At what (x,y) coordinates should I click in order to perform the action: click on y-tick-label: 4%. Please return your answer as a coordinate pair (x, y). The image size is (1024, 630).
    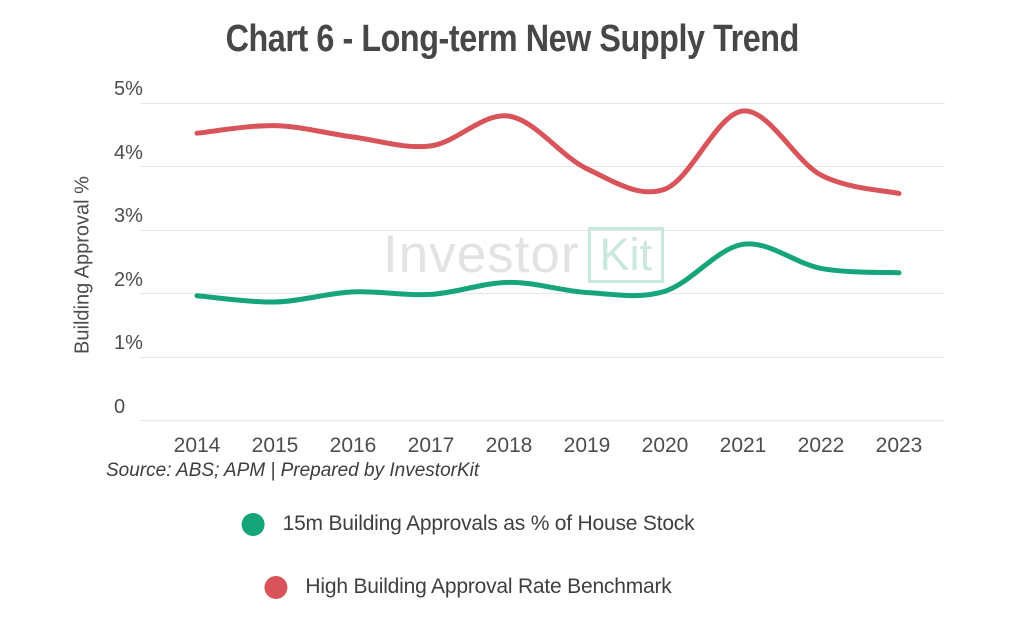
    Looking at the image, I should click on (128, 152).